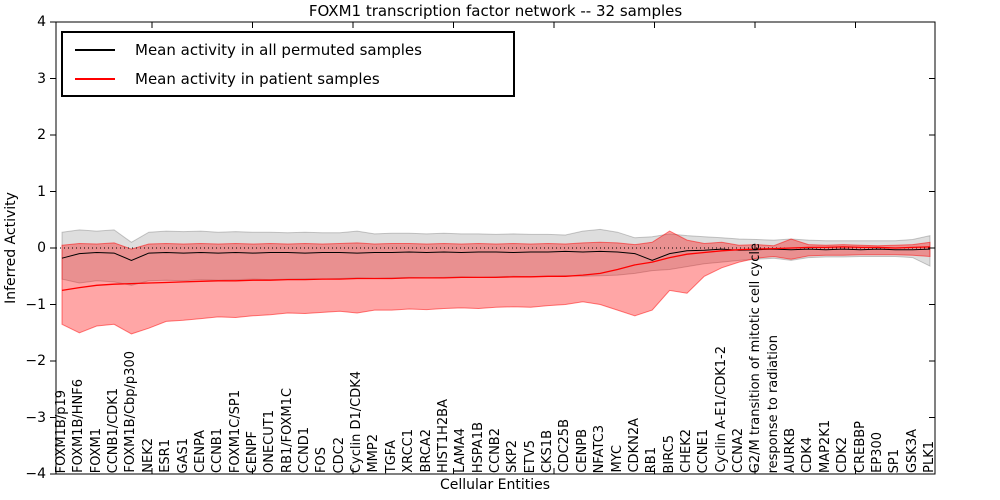 Image resolution: width=1000 pixels, height=500 pixels. Describe the element at coordinates (322, 460) in the screenshot. I see `x-category-label: FOS` at that location.